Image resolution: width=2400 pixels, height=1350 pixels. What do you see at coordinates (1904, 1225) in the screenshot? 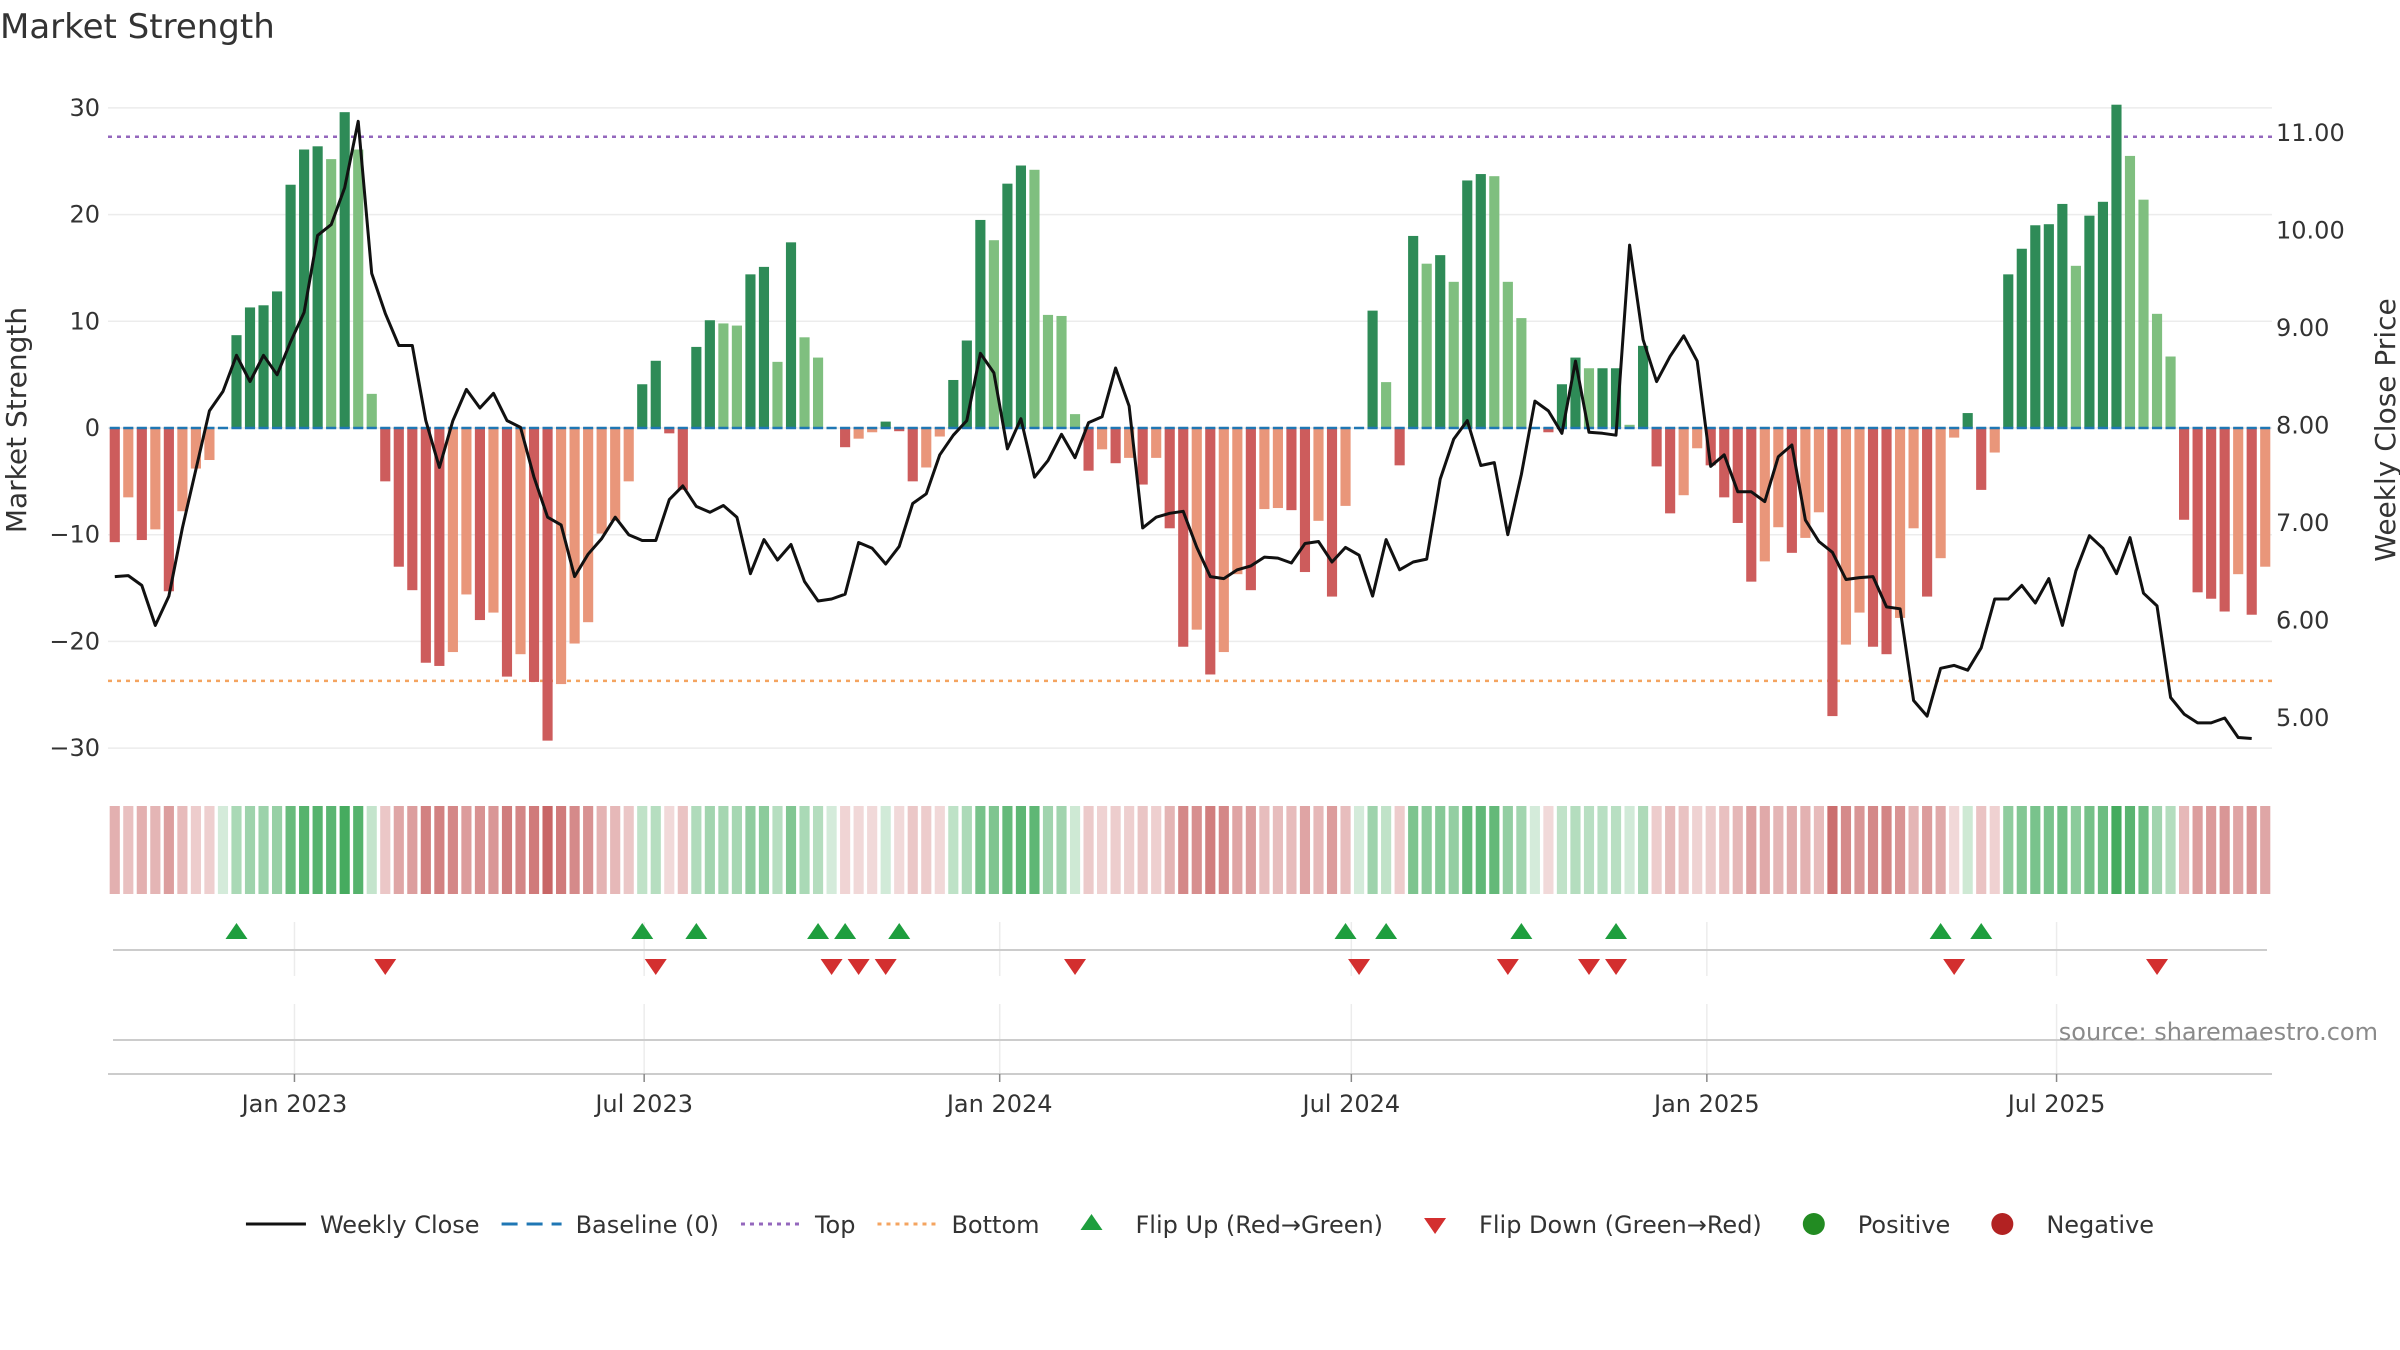
I see `legend-label: Positive` at bounding box center [1904, 1225].